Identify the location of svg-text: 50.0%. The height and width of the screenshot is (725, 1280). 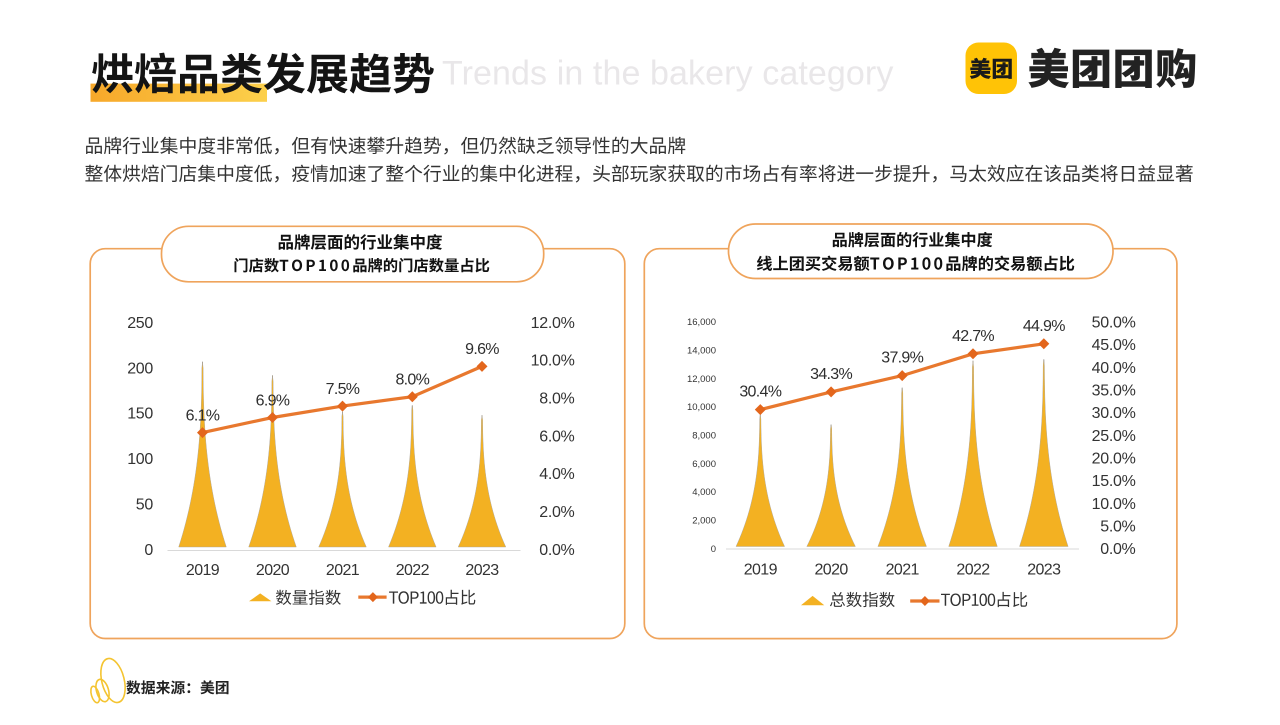
(1114, 322).